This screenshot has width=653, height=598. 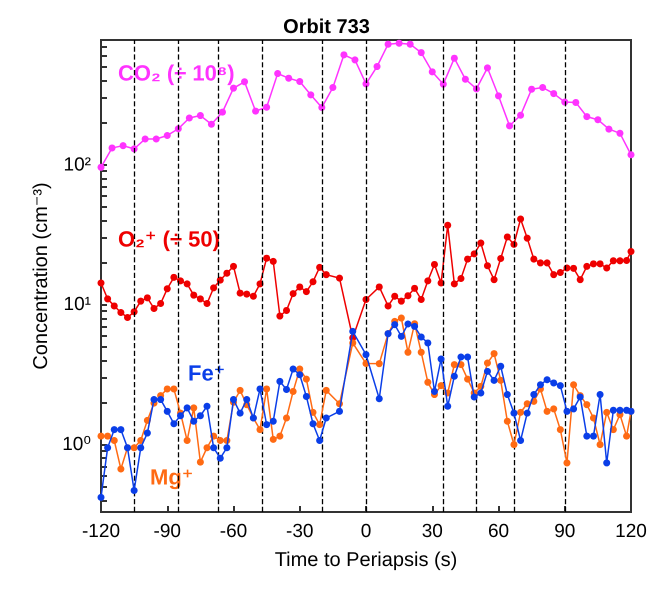 I want to click on y-tick-label: 10¹, so click(x=77, y=305).